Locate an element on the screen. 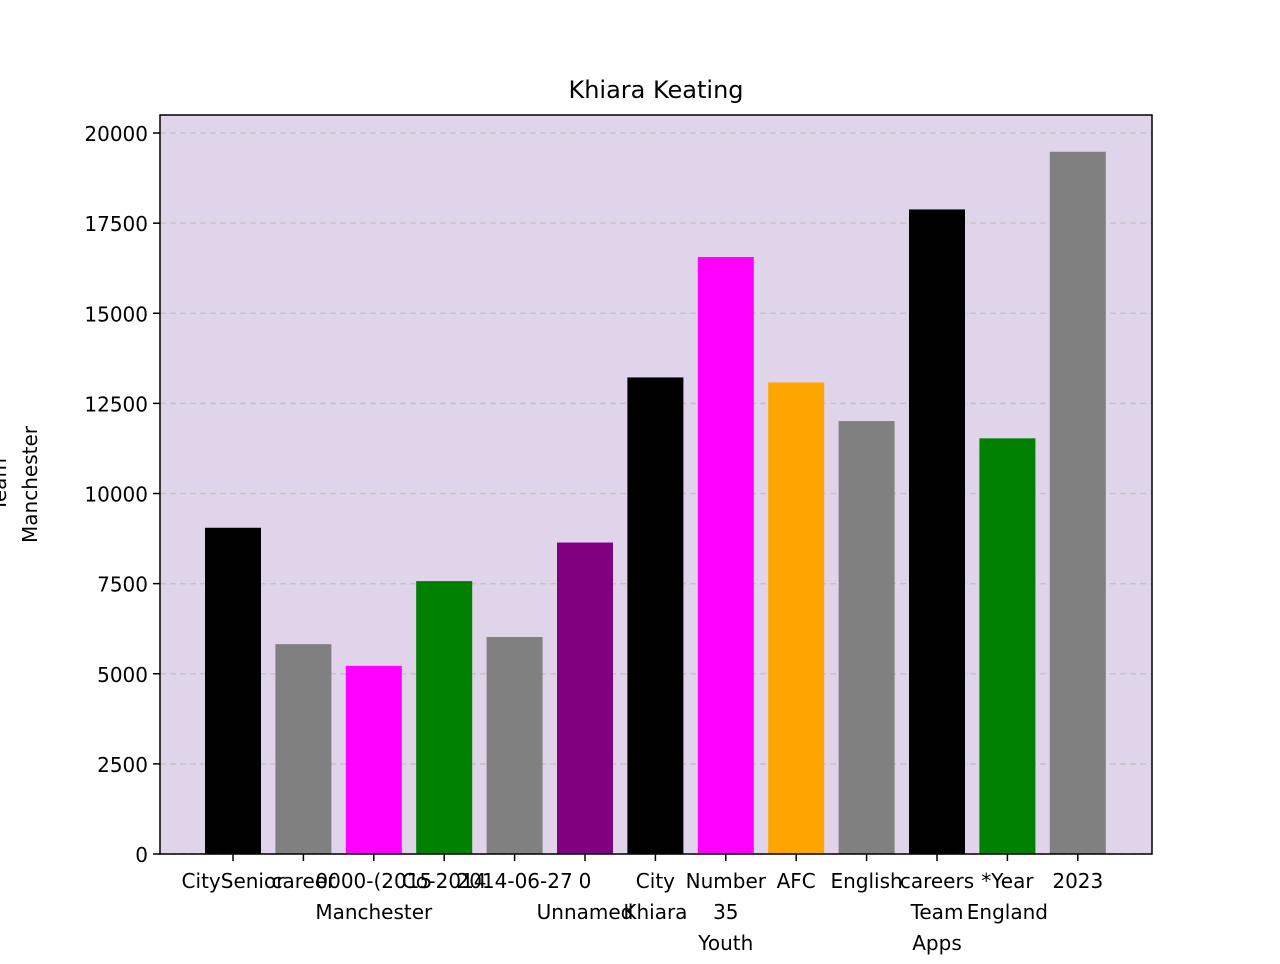 The width and height of the screenshot is (1280, 964). y-axis-label-line: Manchester is located at coordinates (30, 484).